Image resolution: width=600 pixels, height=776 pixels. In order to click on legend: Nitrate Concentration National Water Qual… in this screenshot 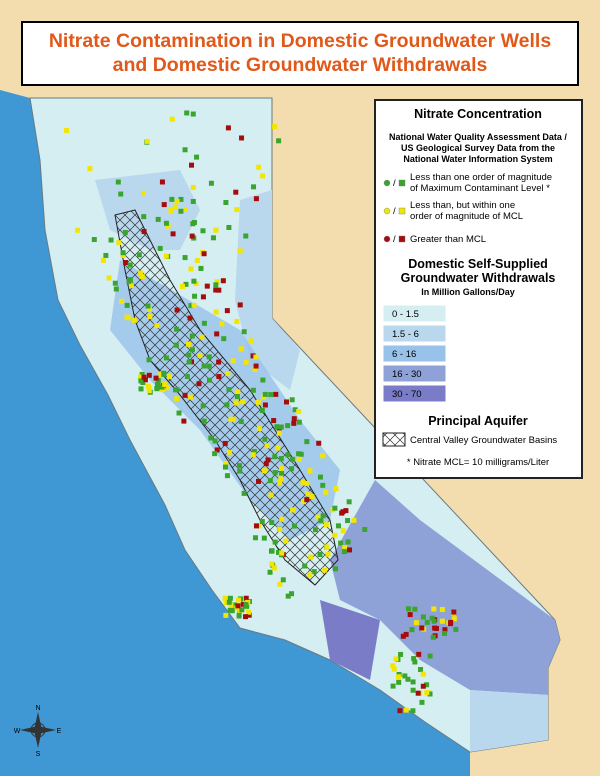, I will do `click(474, 287)`.